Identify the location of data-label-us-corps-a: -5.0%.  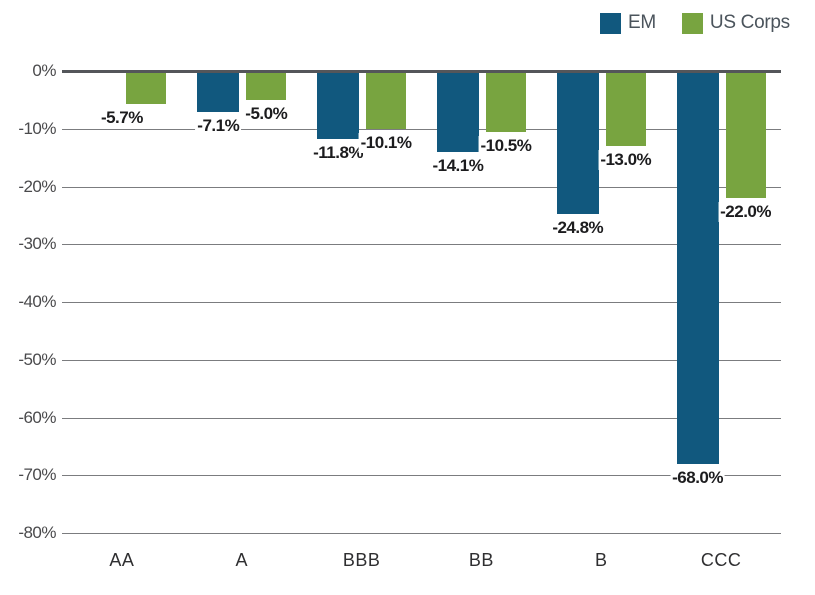
(266, 113).